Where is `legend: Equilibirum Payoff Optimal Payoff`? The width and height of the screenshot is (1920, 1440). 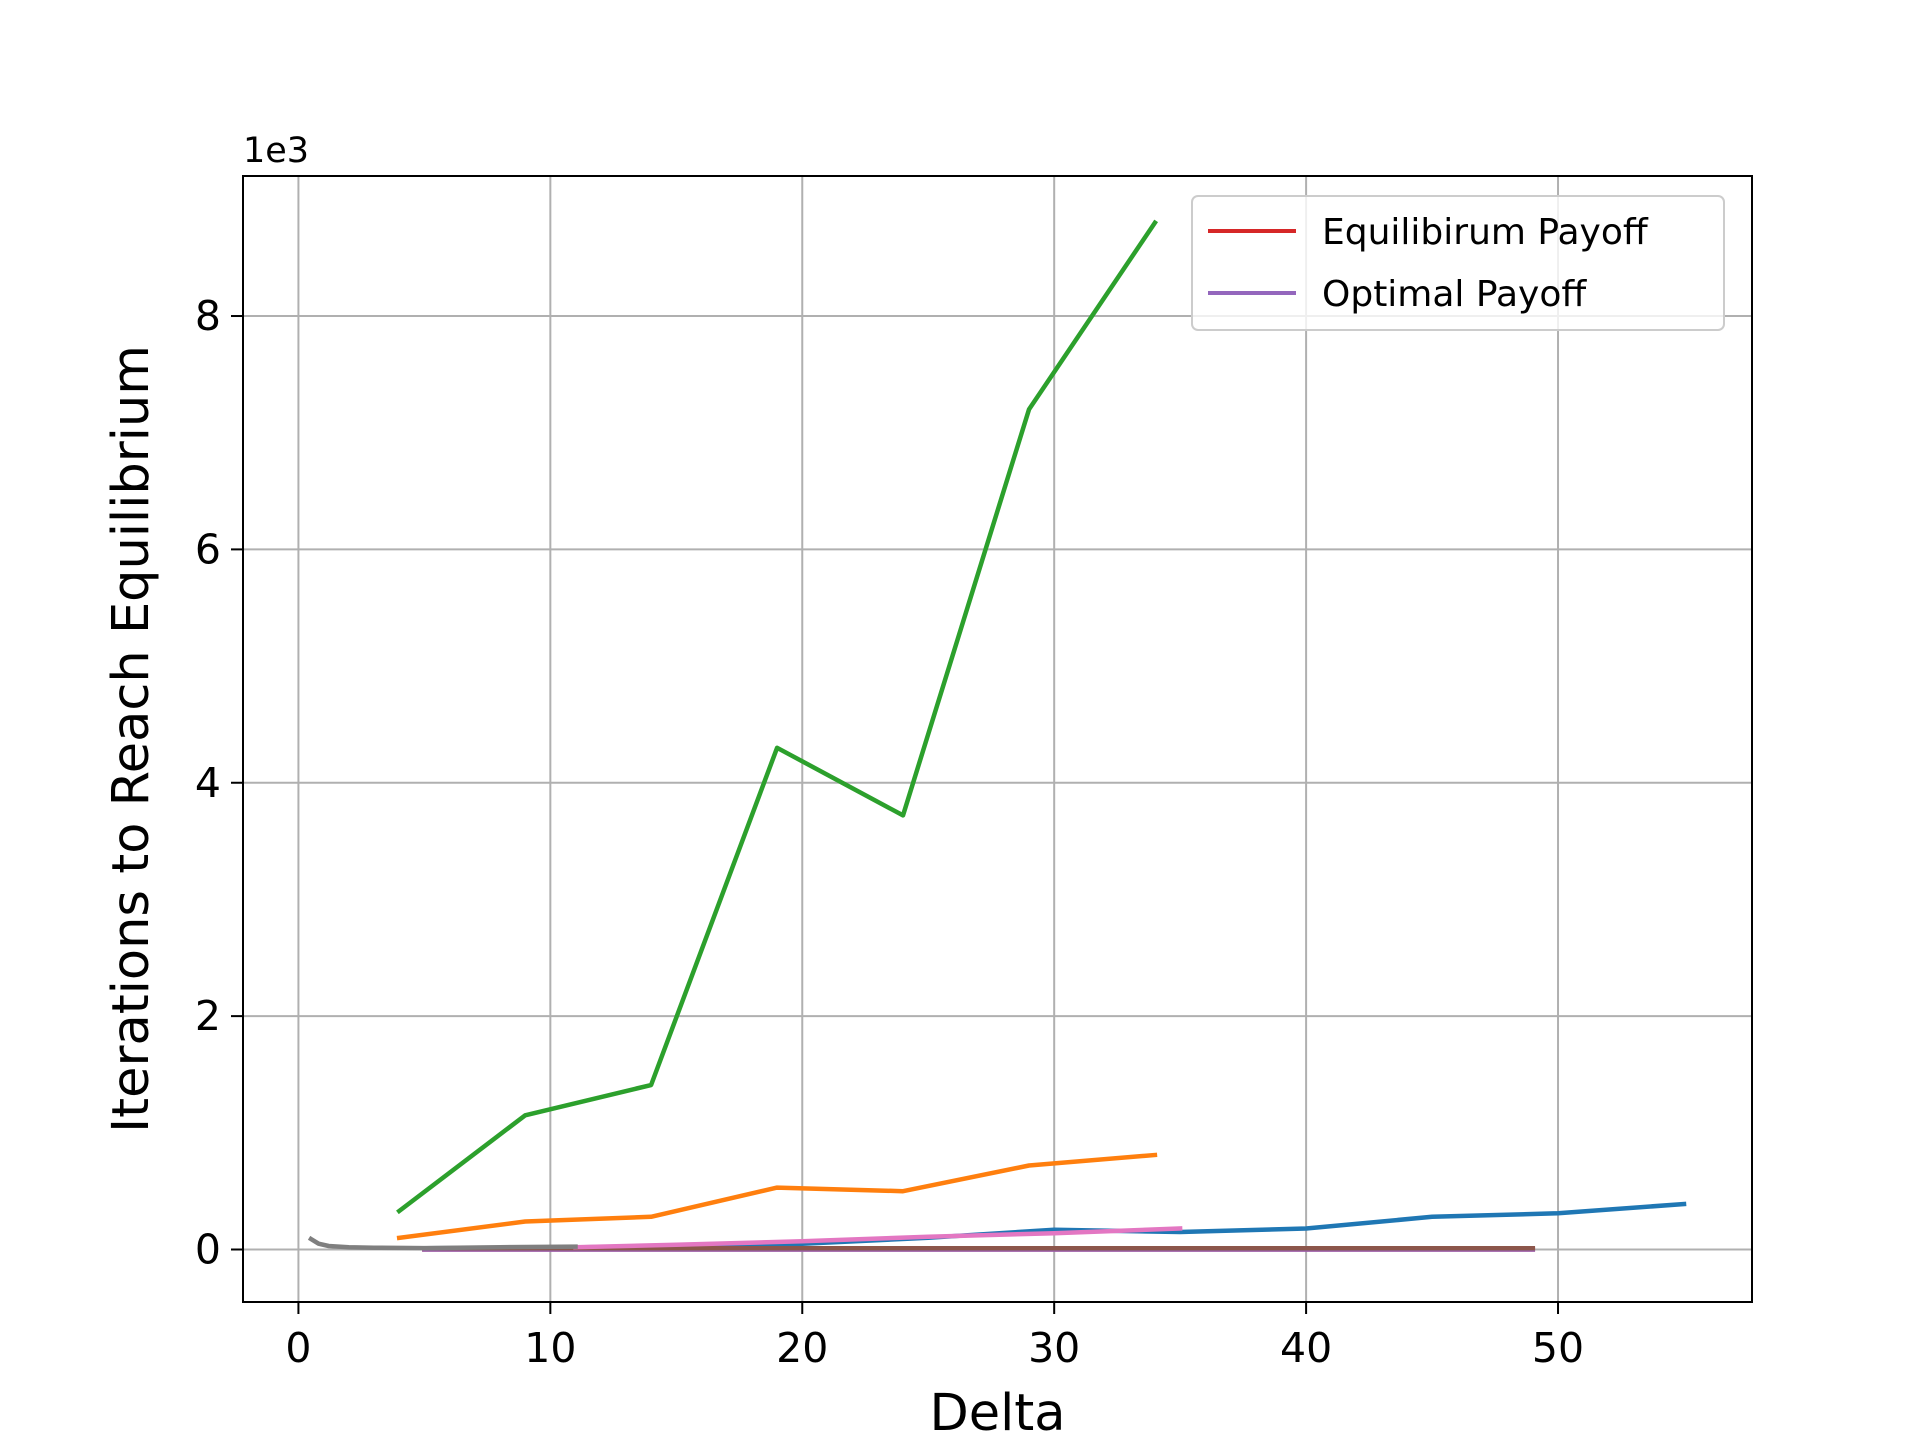
legend: Equilibirum Payoff Optimal Payoff is located at coordinates (1458, 263).